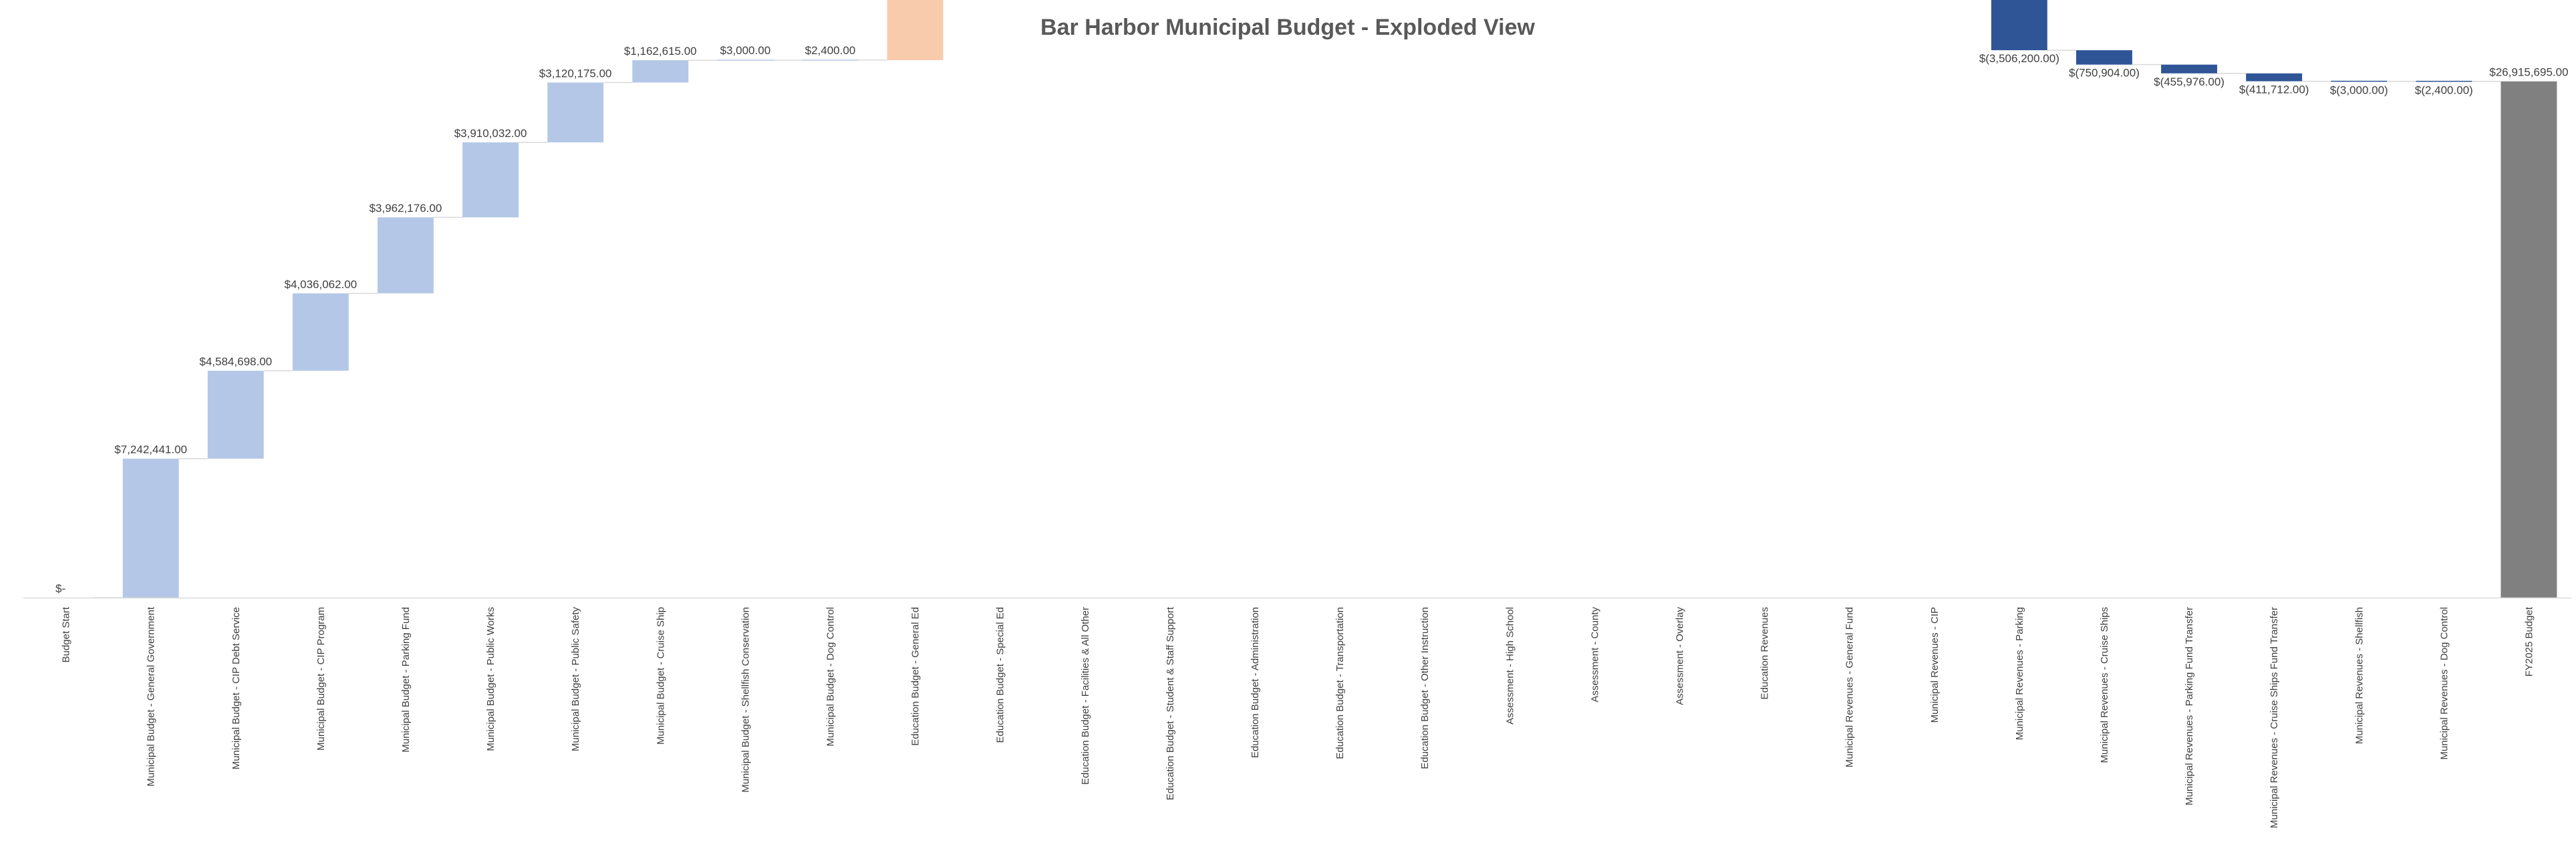 This screenshot has height=865, width=2576. What do you see at coordinates (2274, 90) in the screenshot?
I see `data-label-municipal-revenues-cruise-ships-fund-transfer: $(411,712.00)` at bounding box center [2274, 90].